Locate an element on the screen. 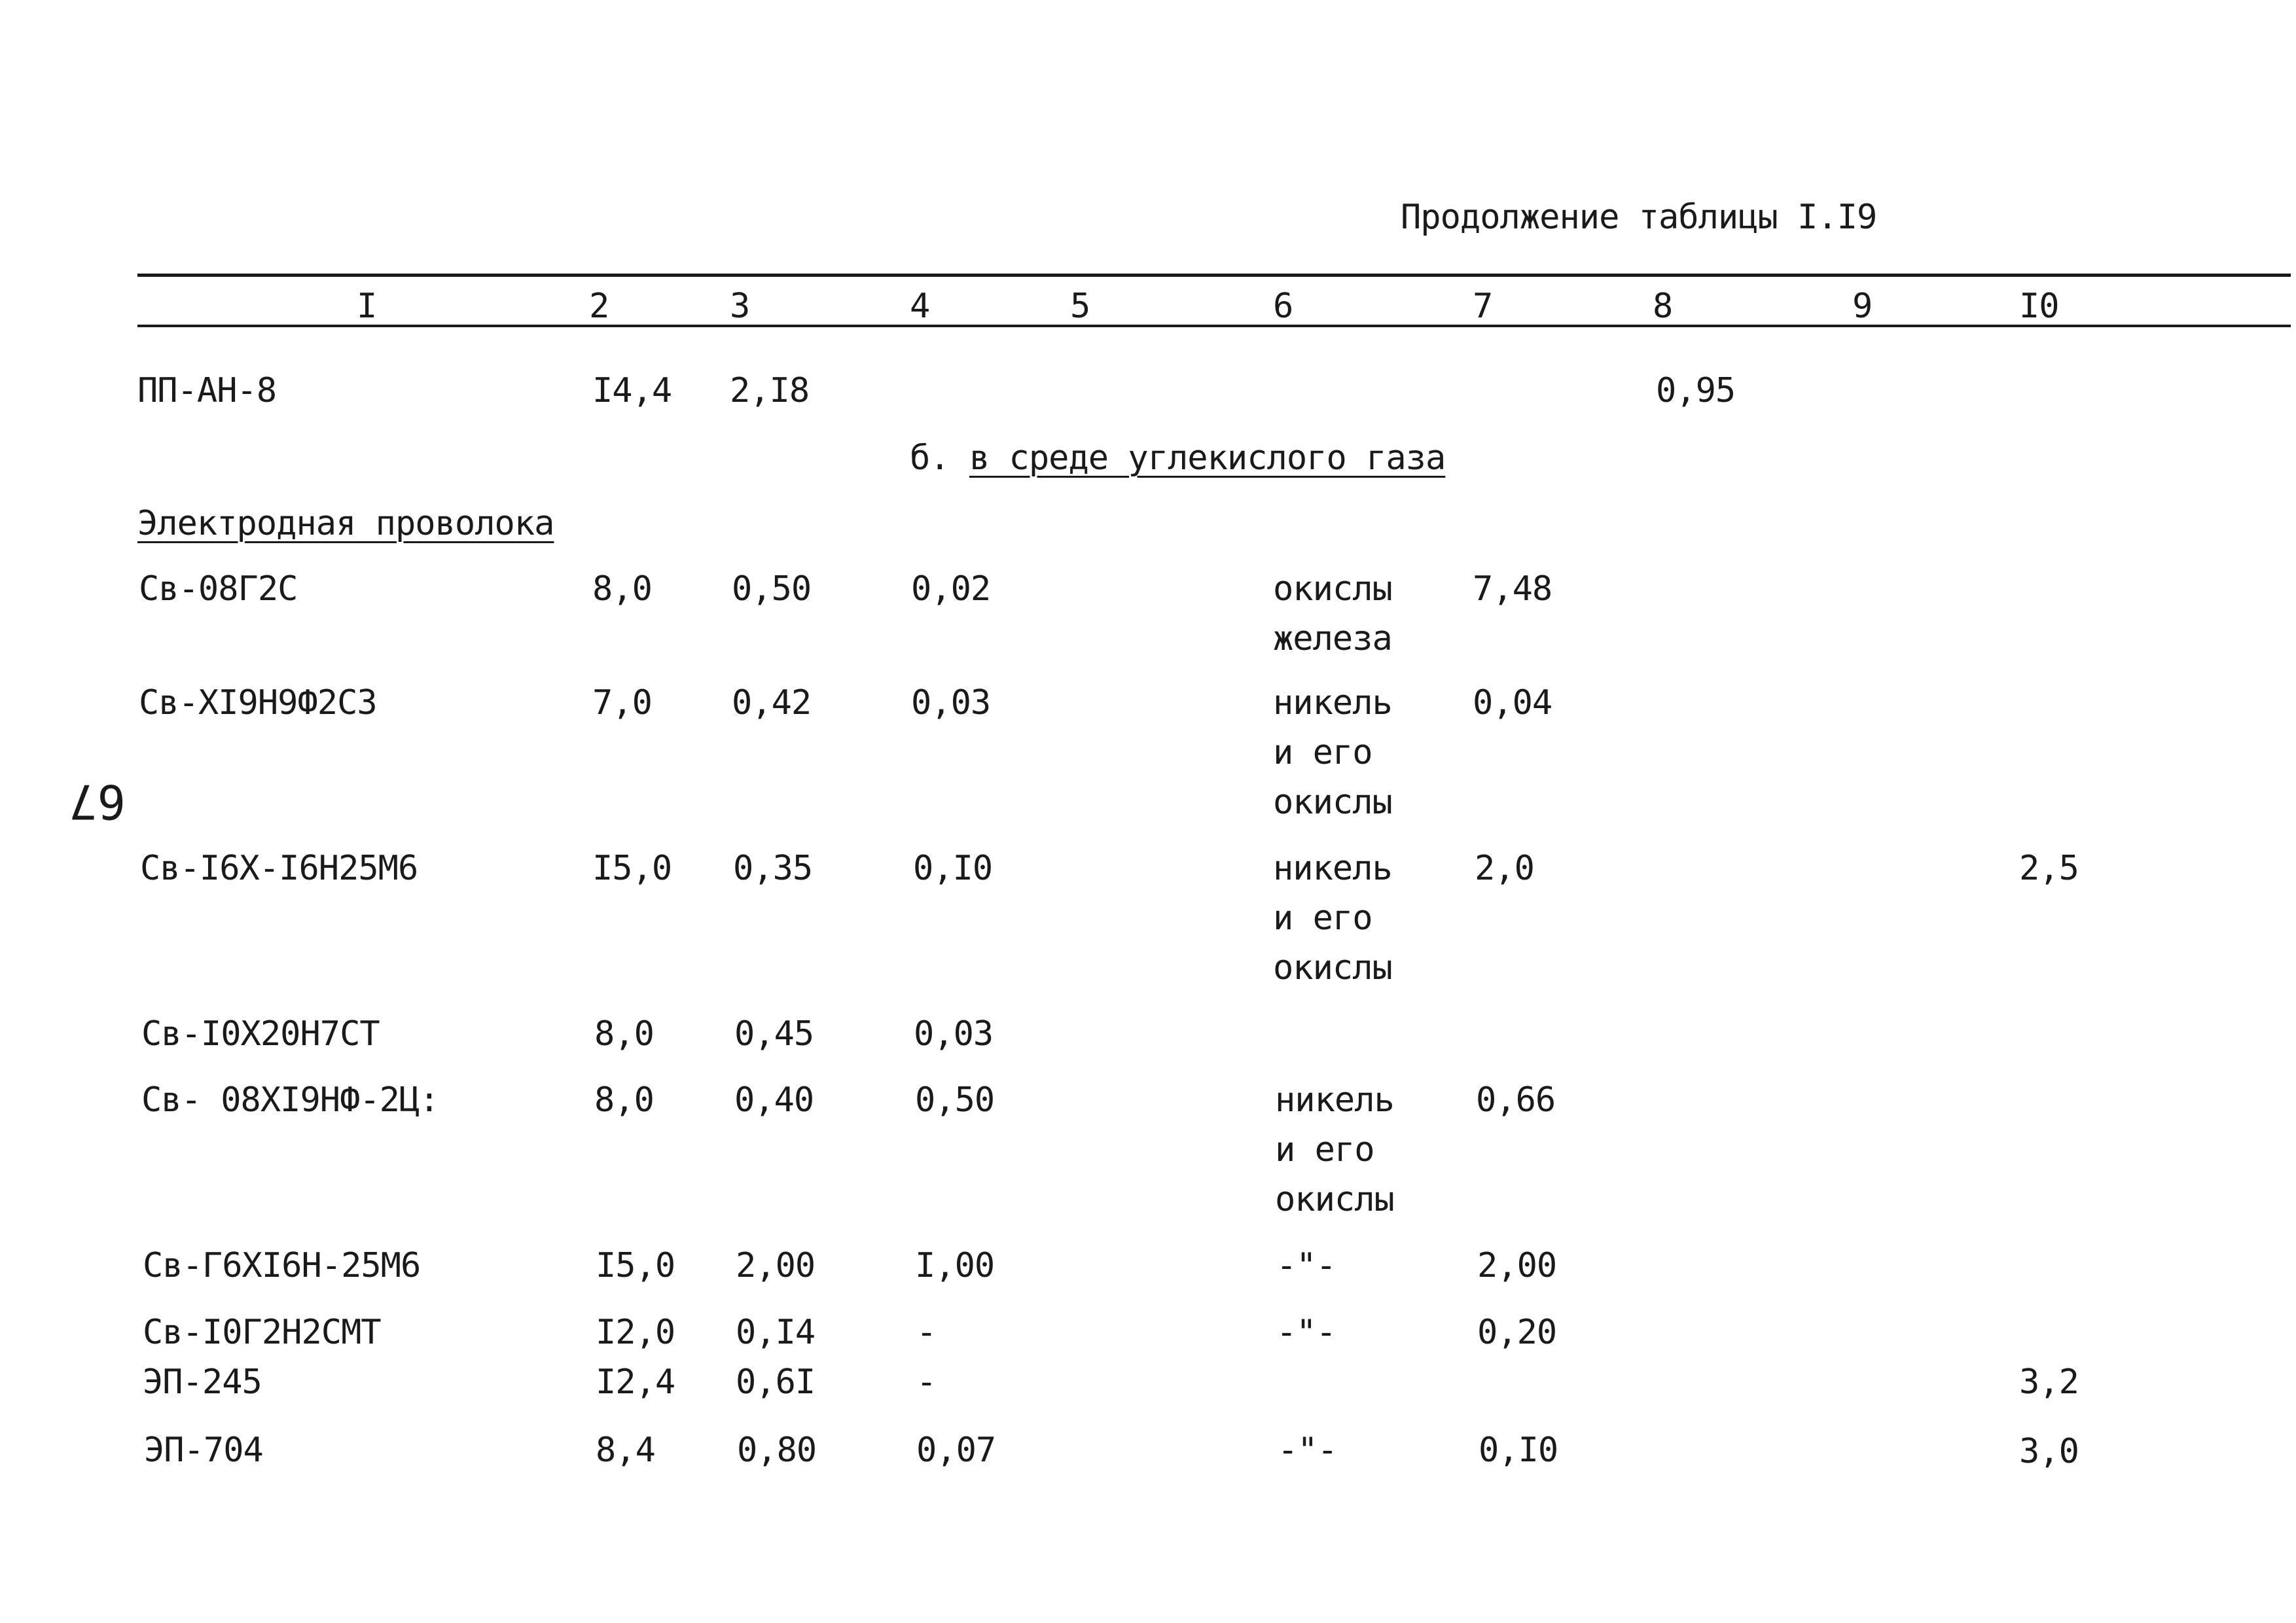 This screenshot has width=2296, height=1623. cell-r5-c3: 0,40 is located at coordinates (774, 1100).